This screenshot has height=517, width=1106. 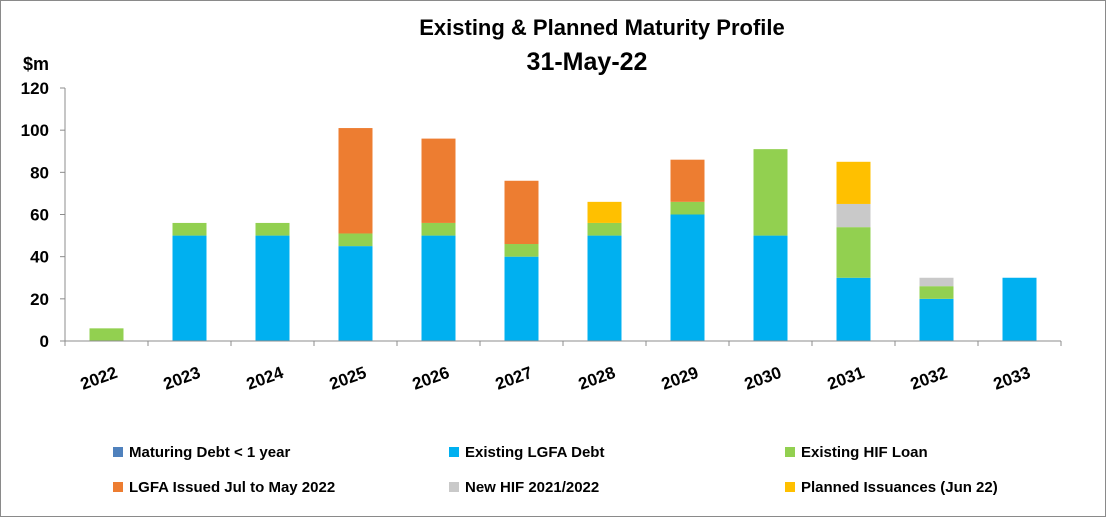 I want to click on x-tick-label: 2023, so click(x=182, y=378).